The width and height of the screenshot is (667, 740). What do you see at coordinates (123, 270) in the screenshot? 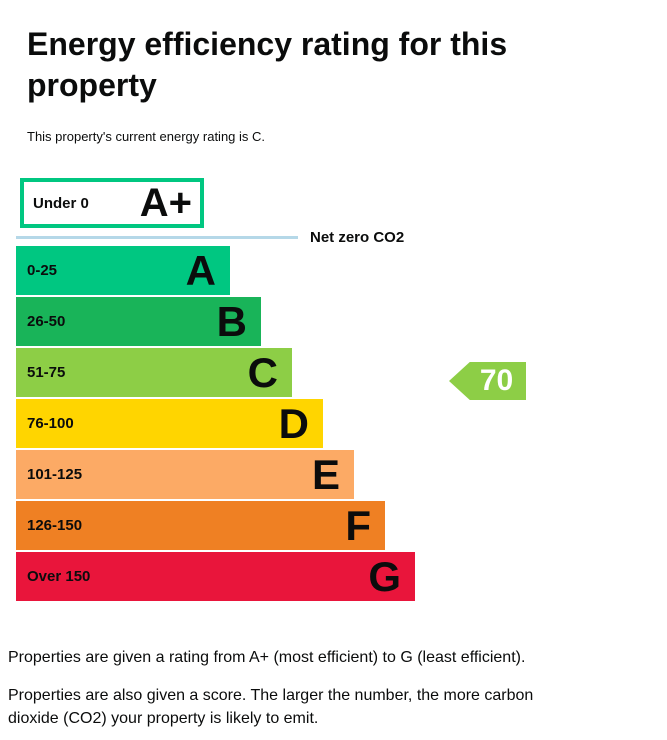
I see `epc-band-a: 0-25 A` at bounding box center [123, 270].